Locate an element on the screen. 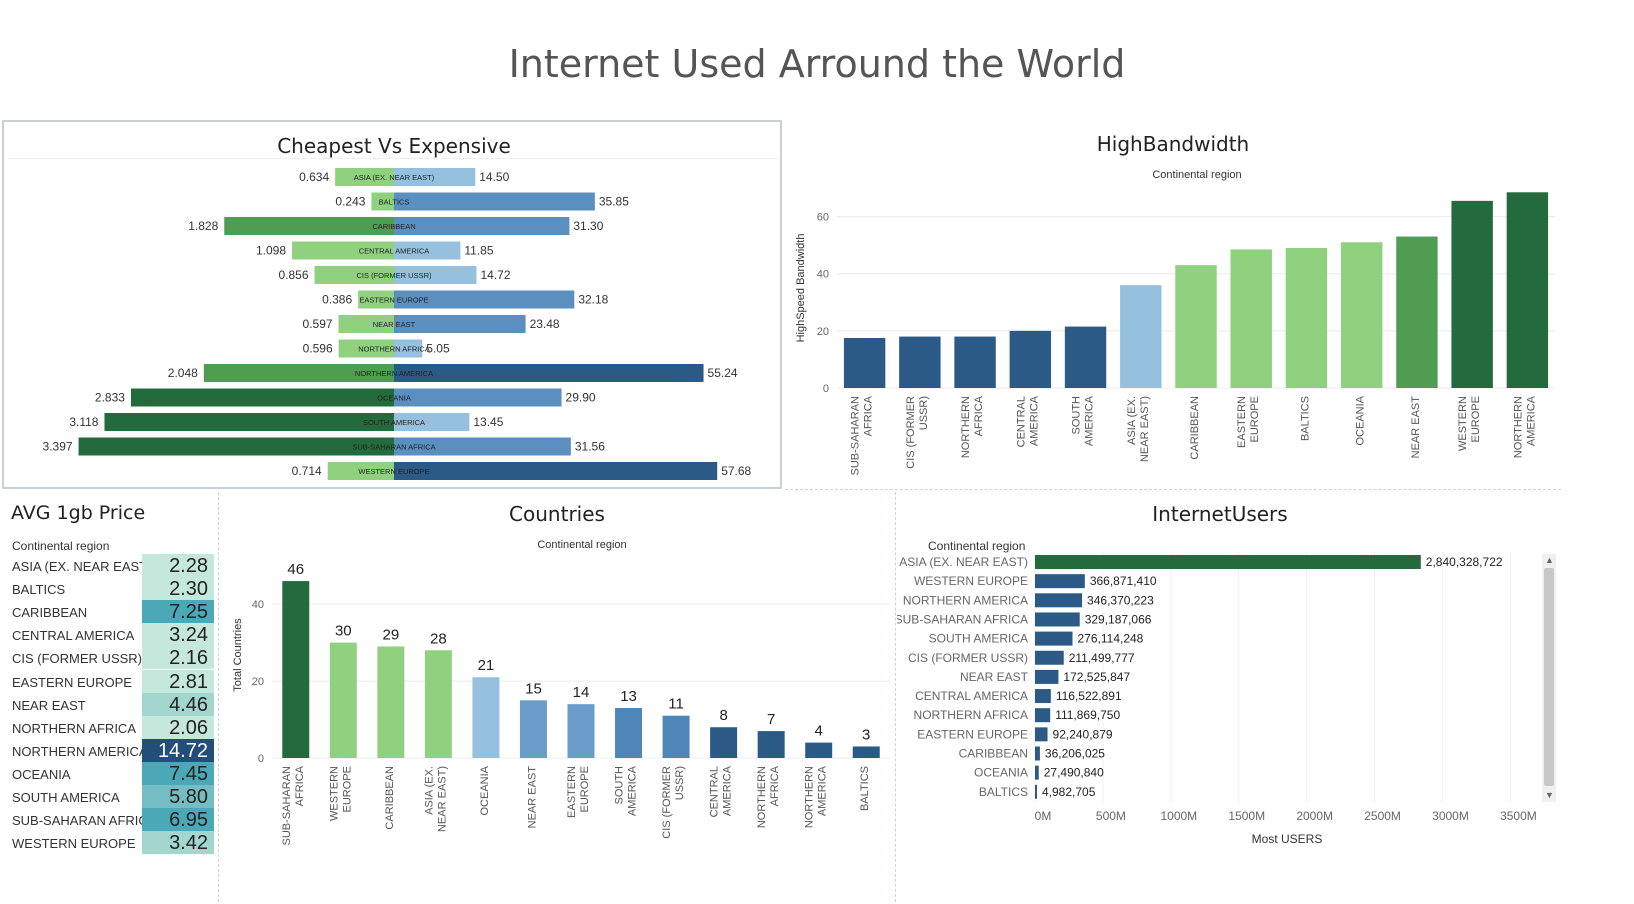 The image size is (1634, 904). scrollbar: ▲ ▼ is located at coordinates (1549, 678).